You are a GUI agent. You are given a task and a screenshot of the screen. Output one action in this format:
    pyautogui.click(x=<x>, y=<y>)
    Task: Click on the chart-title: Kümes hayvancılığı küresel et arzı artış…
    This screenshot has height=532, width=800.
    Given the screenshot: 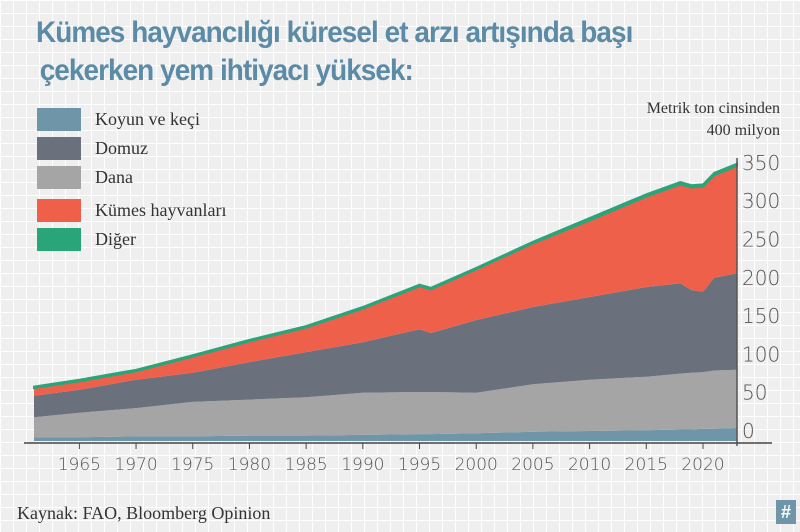 What is the action you would take?
    pyautogui.click(x=389, y=52)
    